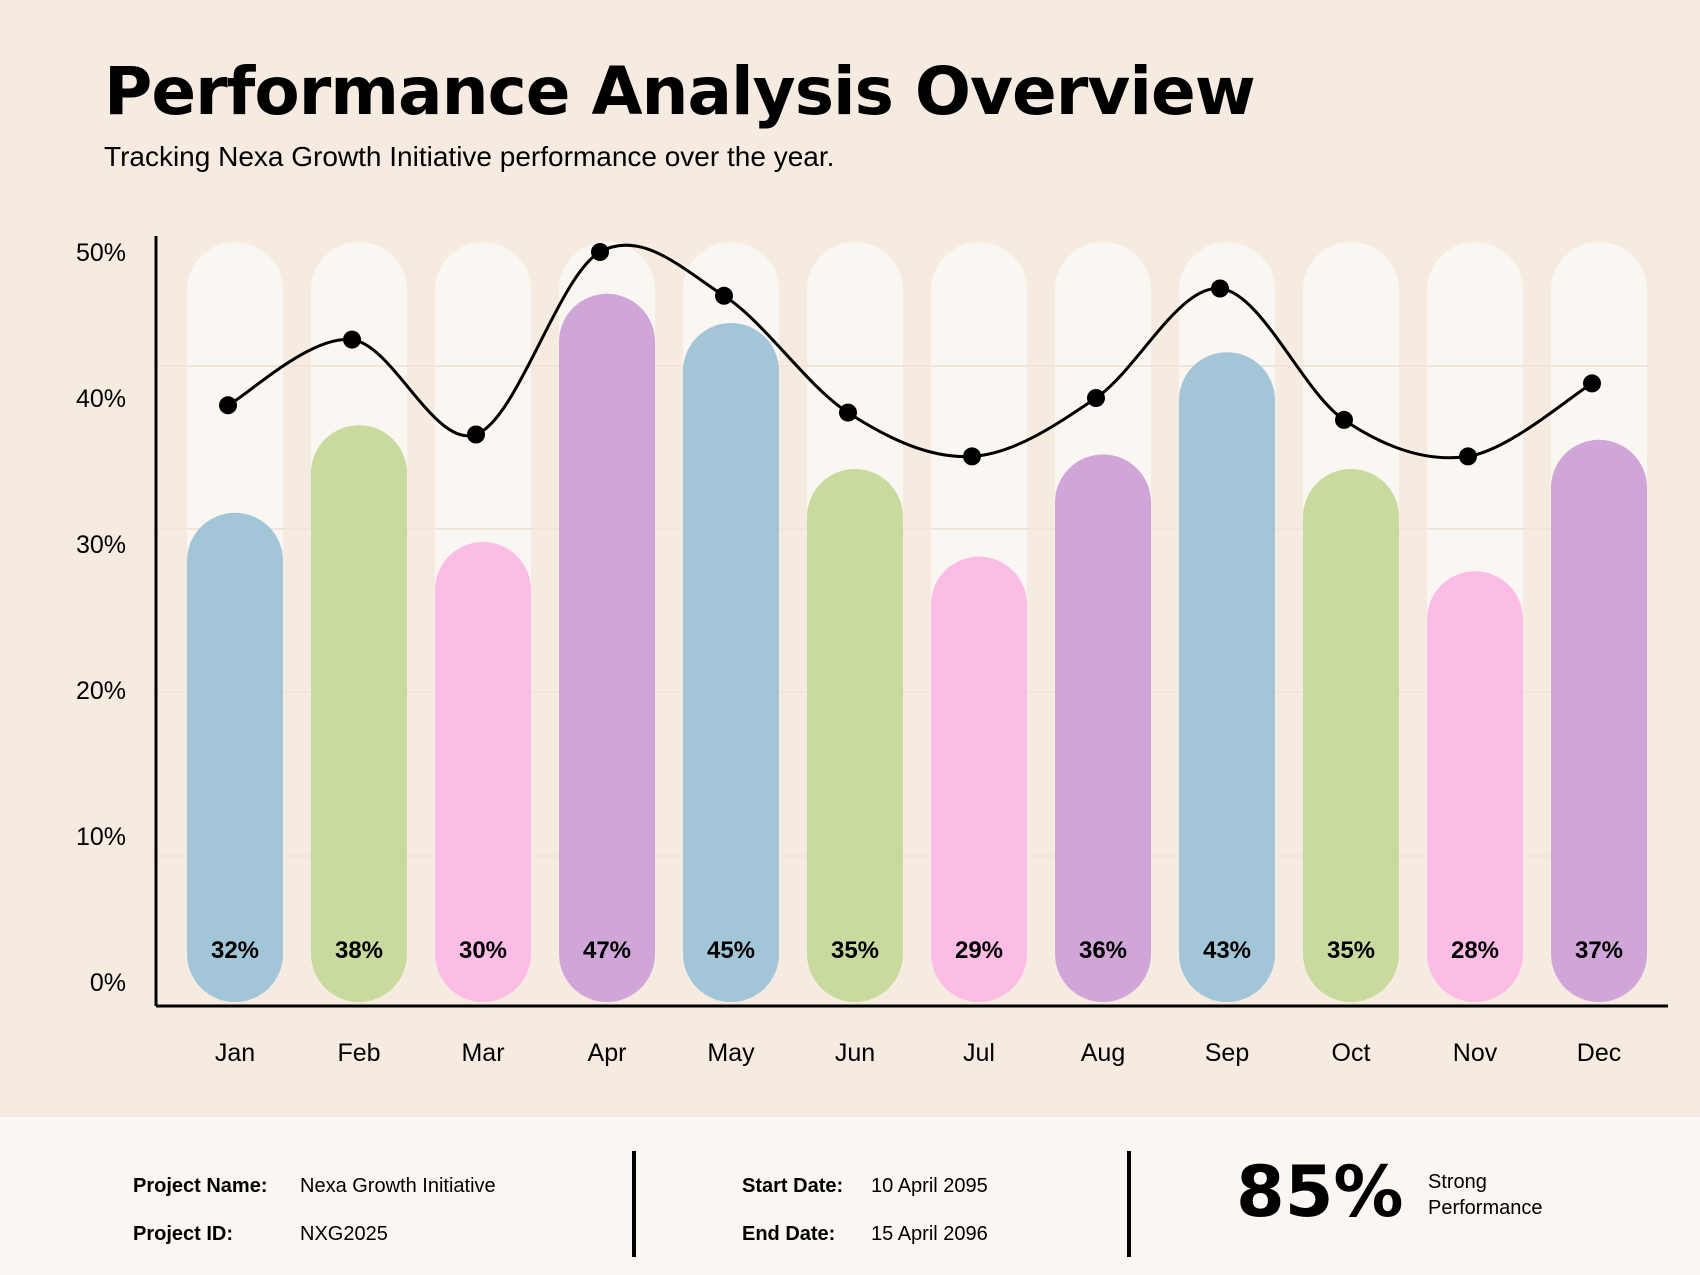 This screenshot has height=1275, width=1700. I want to click on project-name-label: Project Name:, so click(200, 1186).